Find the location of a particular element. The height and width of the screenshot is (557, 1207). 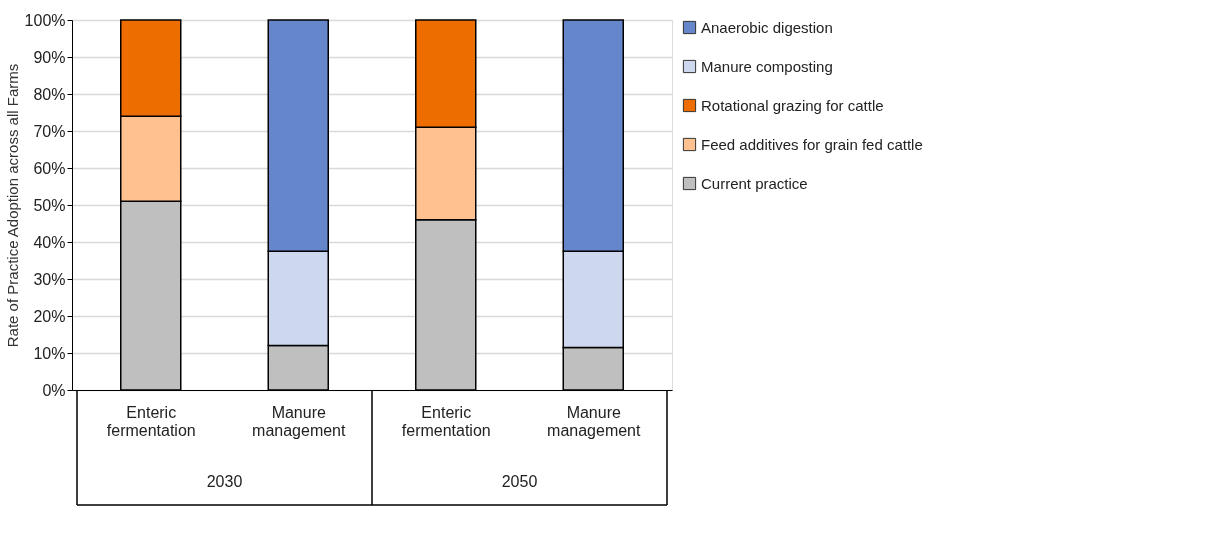

y-axis-title: Rate of Practice Adoption across all Farms is located at coordinates (12, 205).